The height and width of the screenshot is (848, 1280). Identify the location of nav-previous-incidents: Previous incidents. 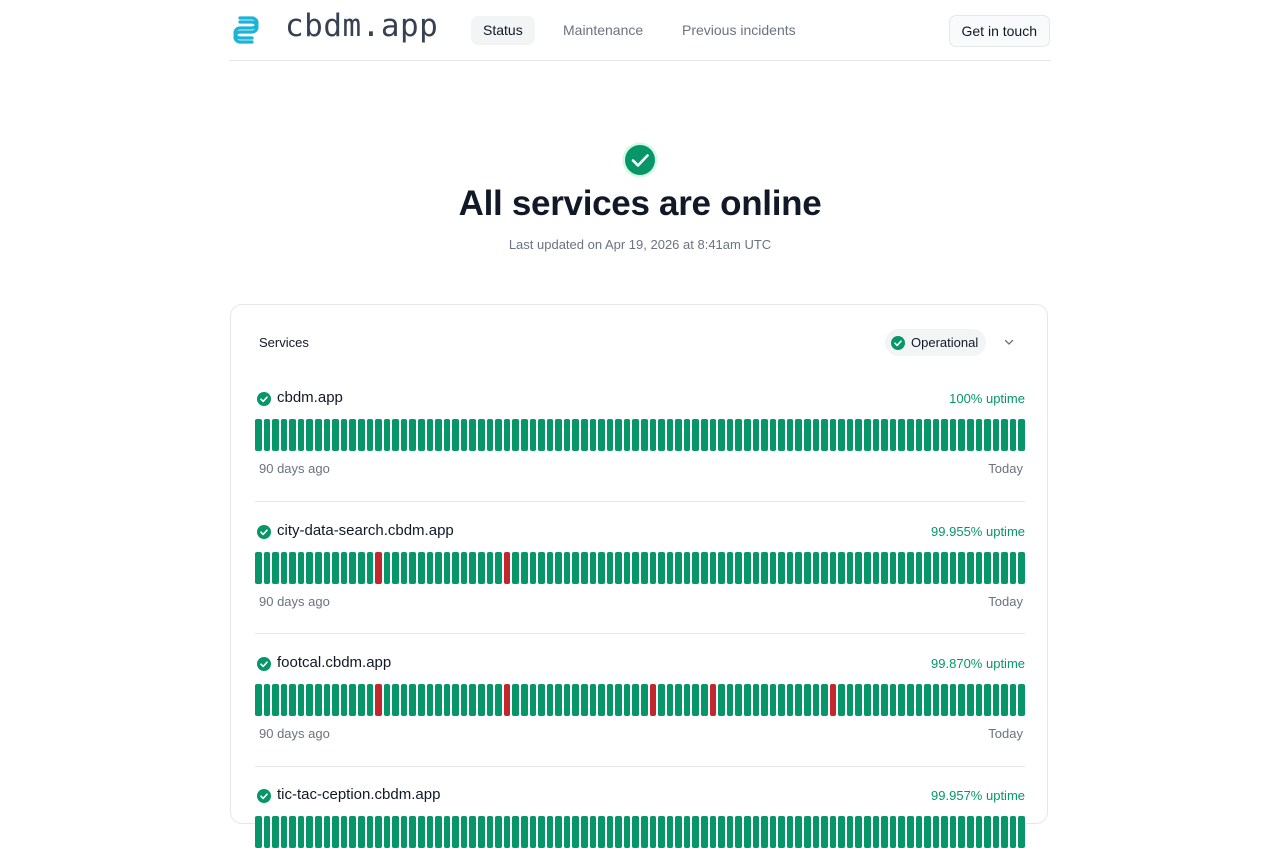
(739, 30).